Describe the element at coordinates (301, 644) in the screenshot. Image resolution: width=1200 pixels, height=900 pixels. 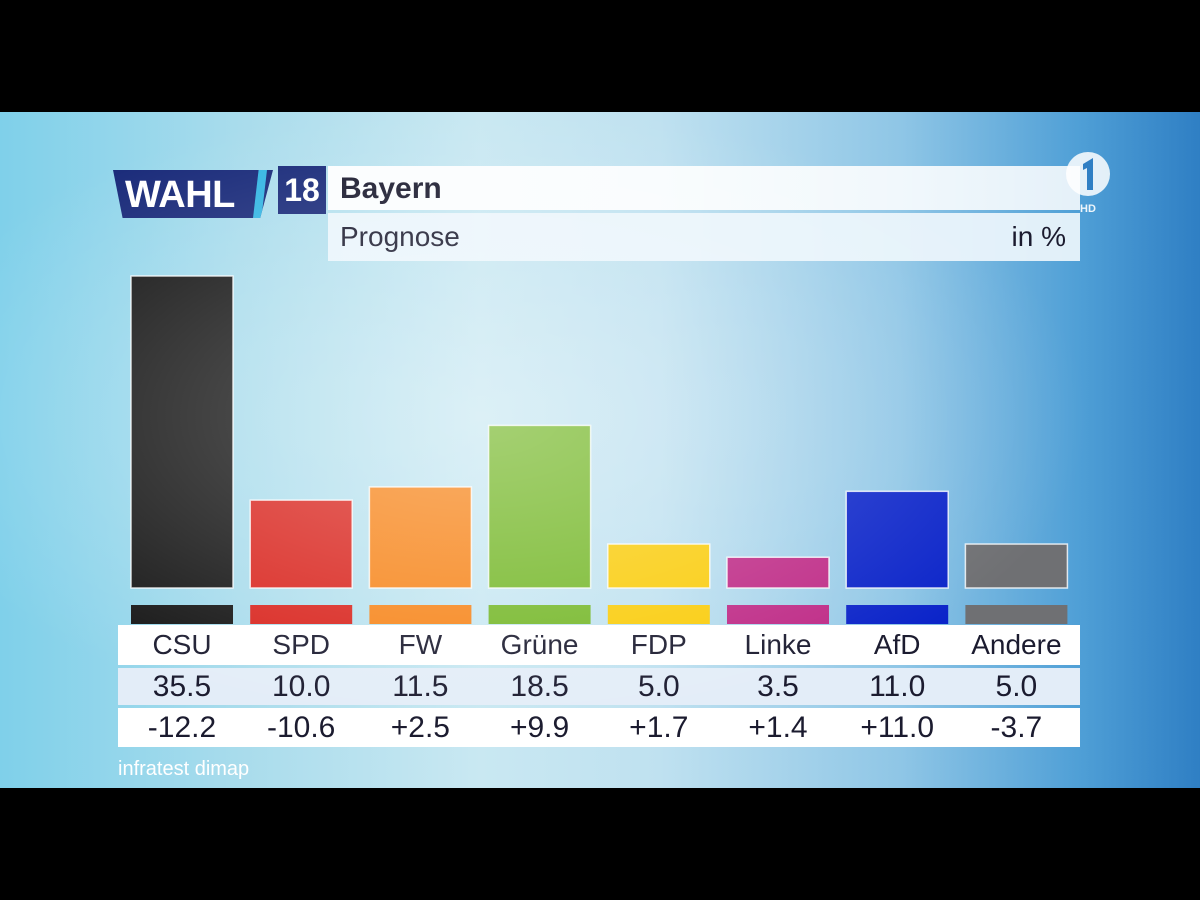
I see `category-label-spd: SPD` at that location.